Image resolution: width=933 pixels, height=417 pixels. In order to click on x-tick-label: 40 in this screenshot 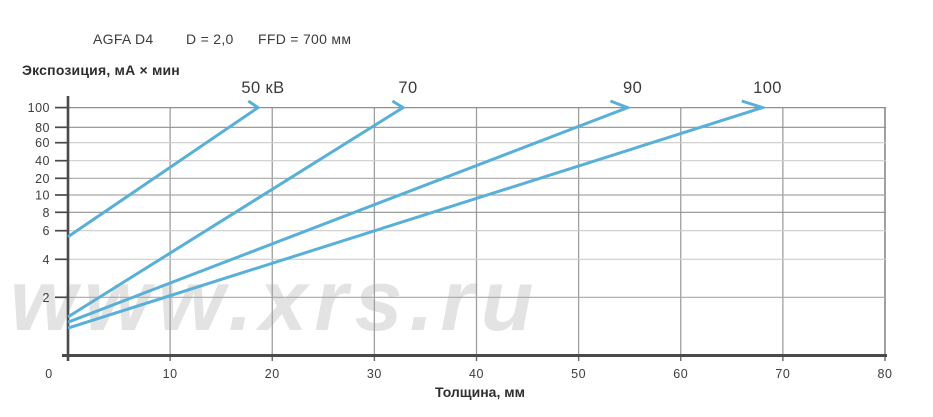, I will do `click(476, 374)`.